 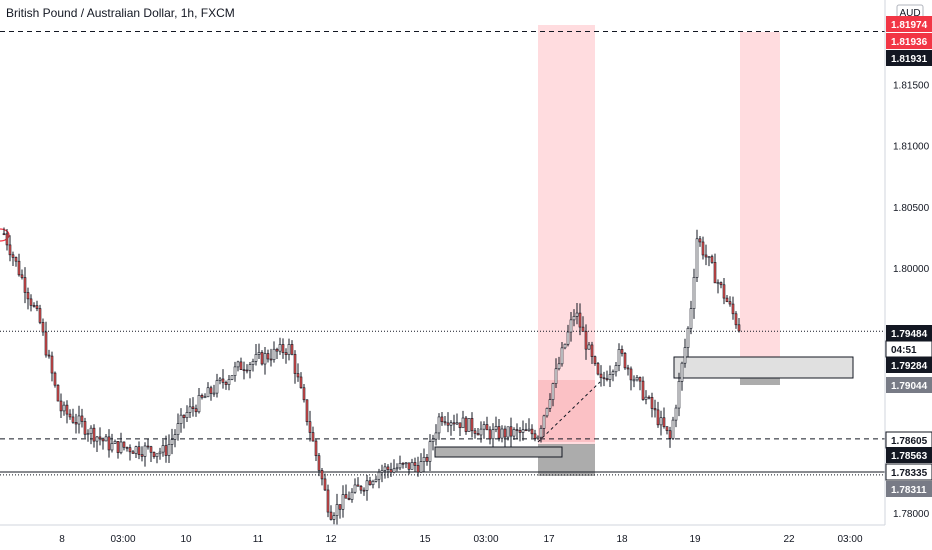 I want to click on price-tag-label: 1.81974, so click(x=909, y=25).